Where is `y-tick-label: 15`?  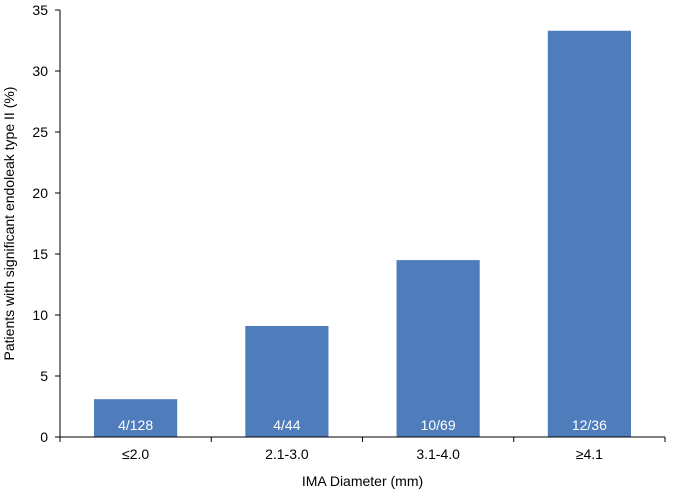
y-tick-label: 15 is located at coordinates (40, 254).